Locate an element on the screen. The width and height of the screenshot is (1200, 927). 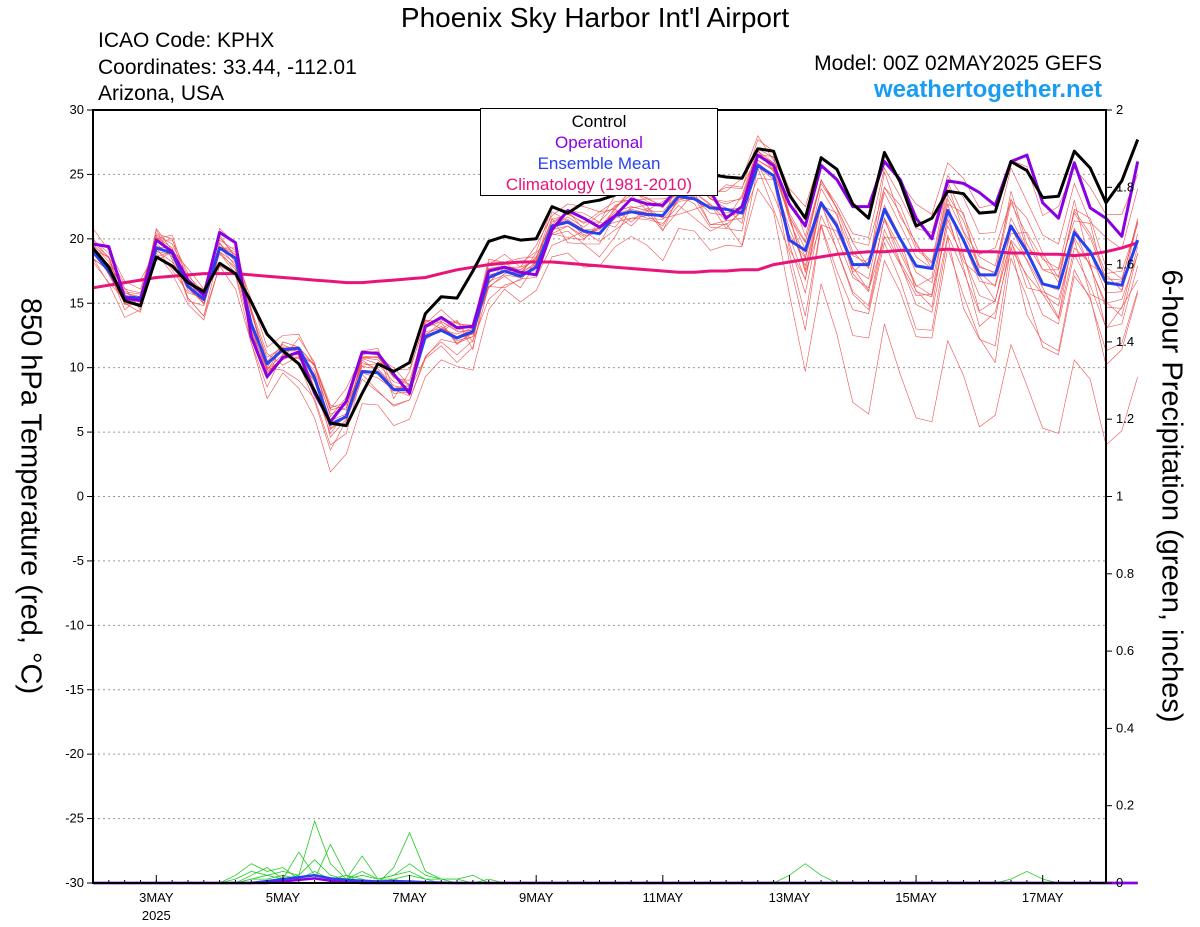
x-tick-label: 7MAY is located at coordinates (409, 897).